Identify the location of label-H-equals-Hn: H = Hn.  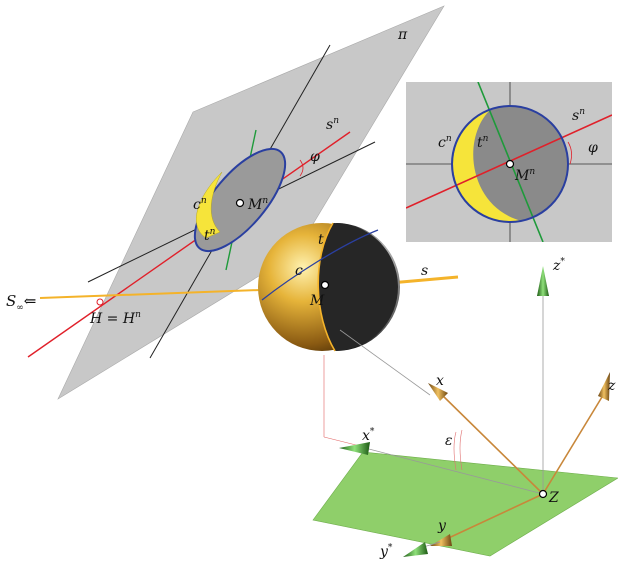
(115, 318).